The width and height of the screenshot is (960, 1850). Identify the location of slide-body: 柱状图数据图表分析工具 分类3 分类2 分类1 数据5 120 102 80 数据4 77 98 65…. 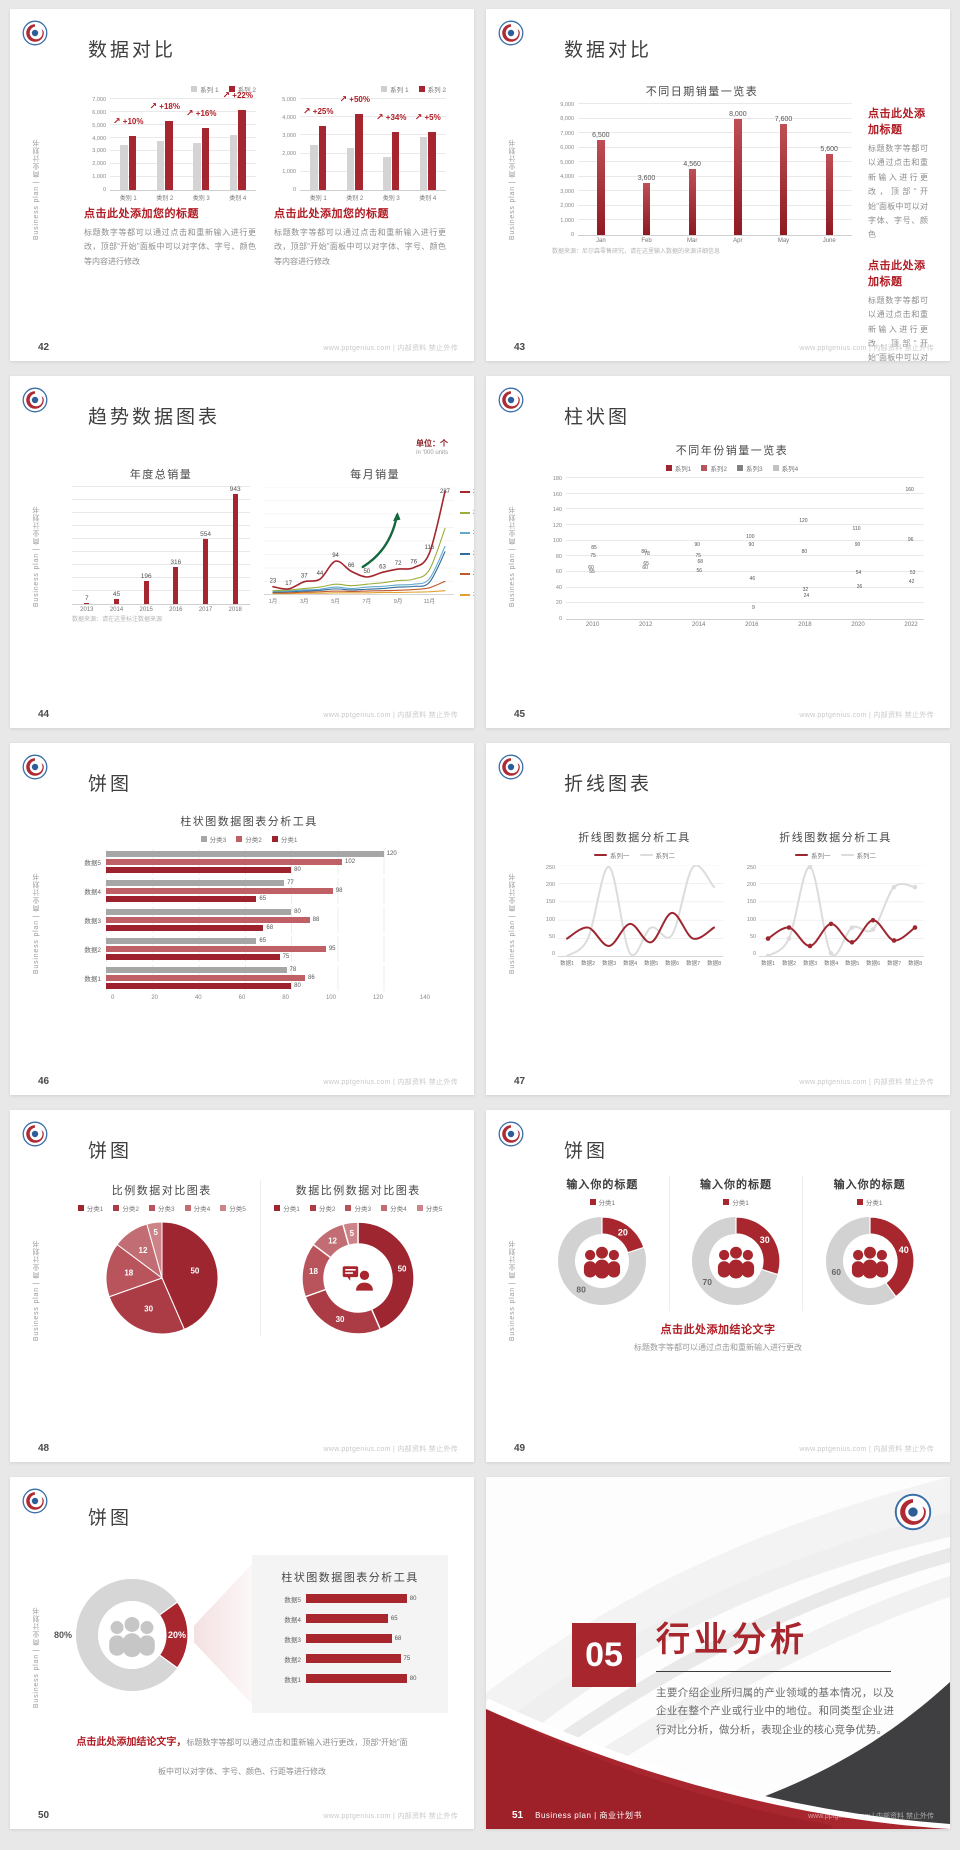
(242, 934).